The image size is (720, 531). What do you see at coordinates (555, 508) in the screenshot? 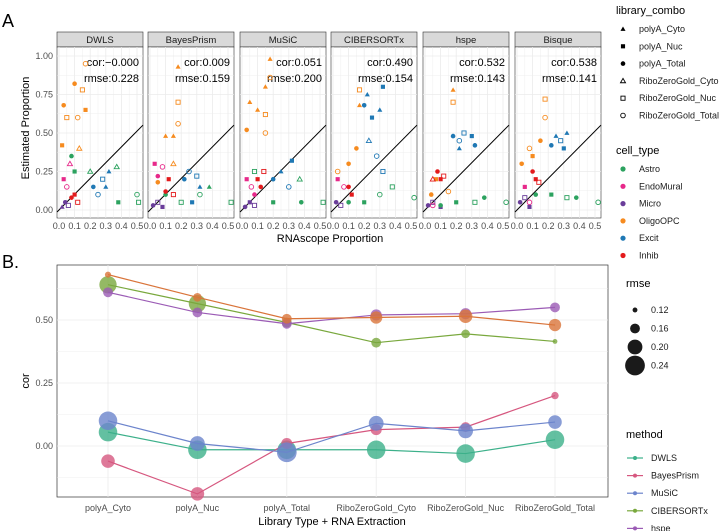
I see `x-tick-label: RiboZeroGold_Total` at bounding box center [555, 508].